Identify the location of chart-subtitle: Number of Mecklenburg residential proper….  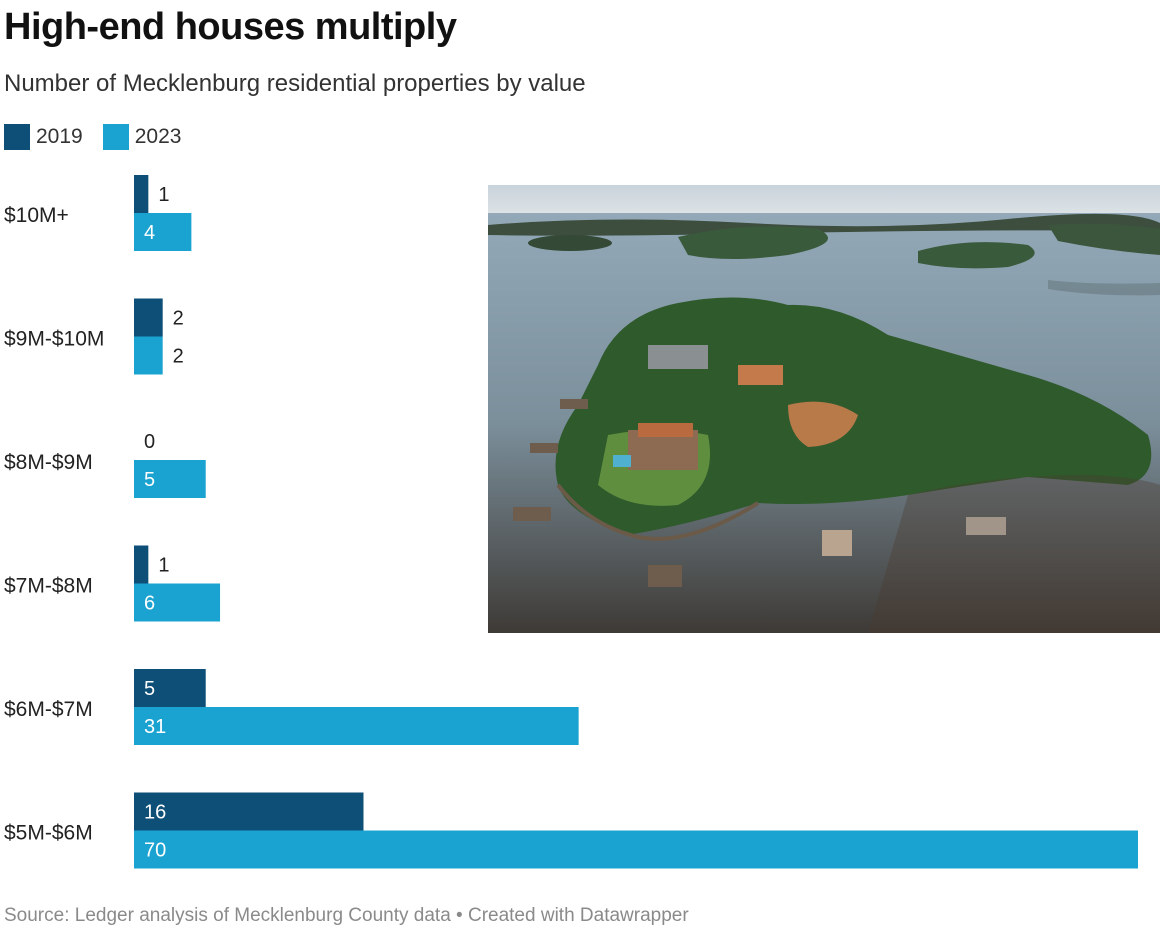
(295, 83).